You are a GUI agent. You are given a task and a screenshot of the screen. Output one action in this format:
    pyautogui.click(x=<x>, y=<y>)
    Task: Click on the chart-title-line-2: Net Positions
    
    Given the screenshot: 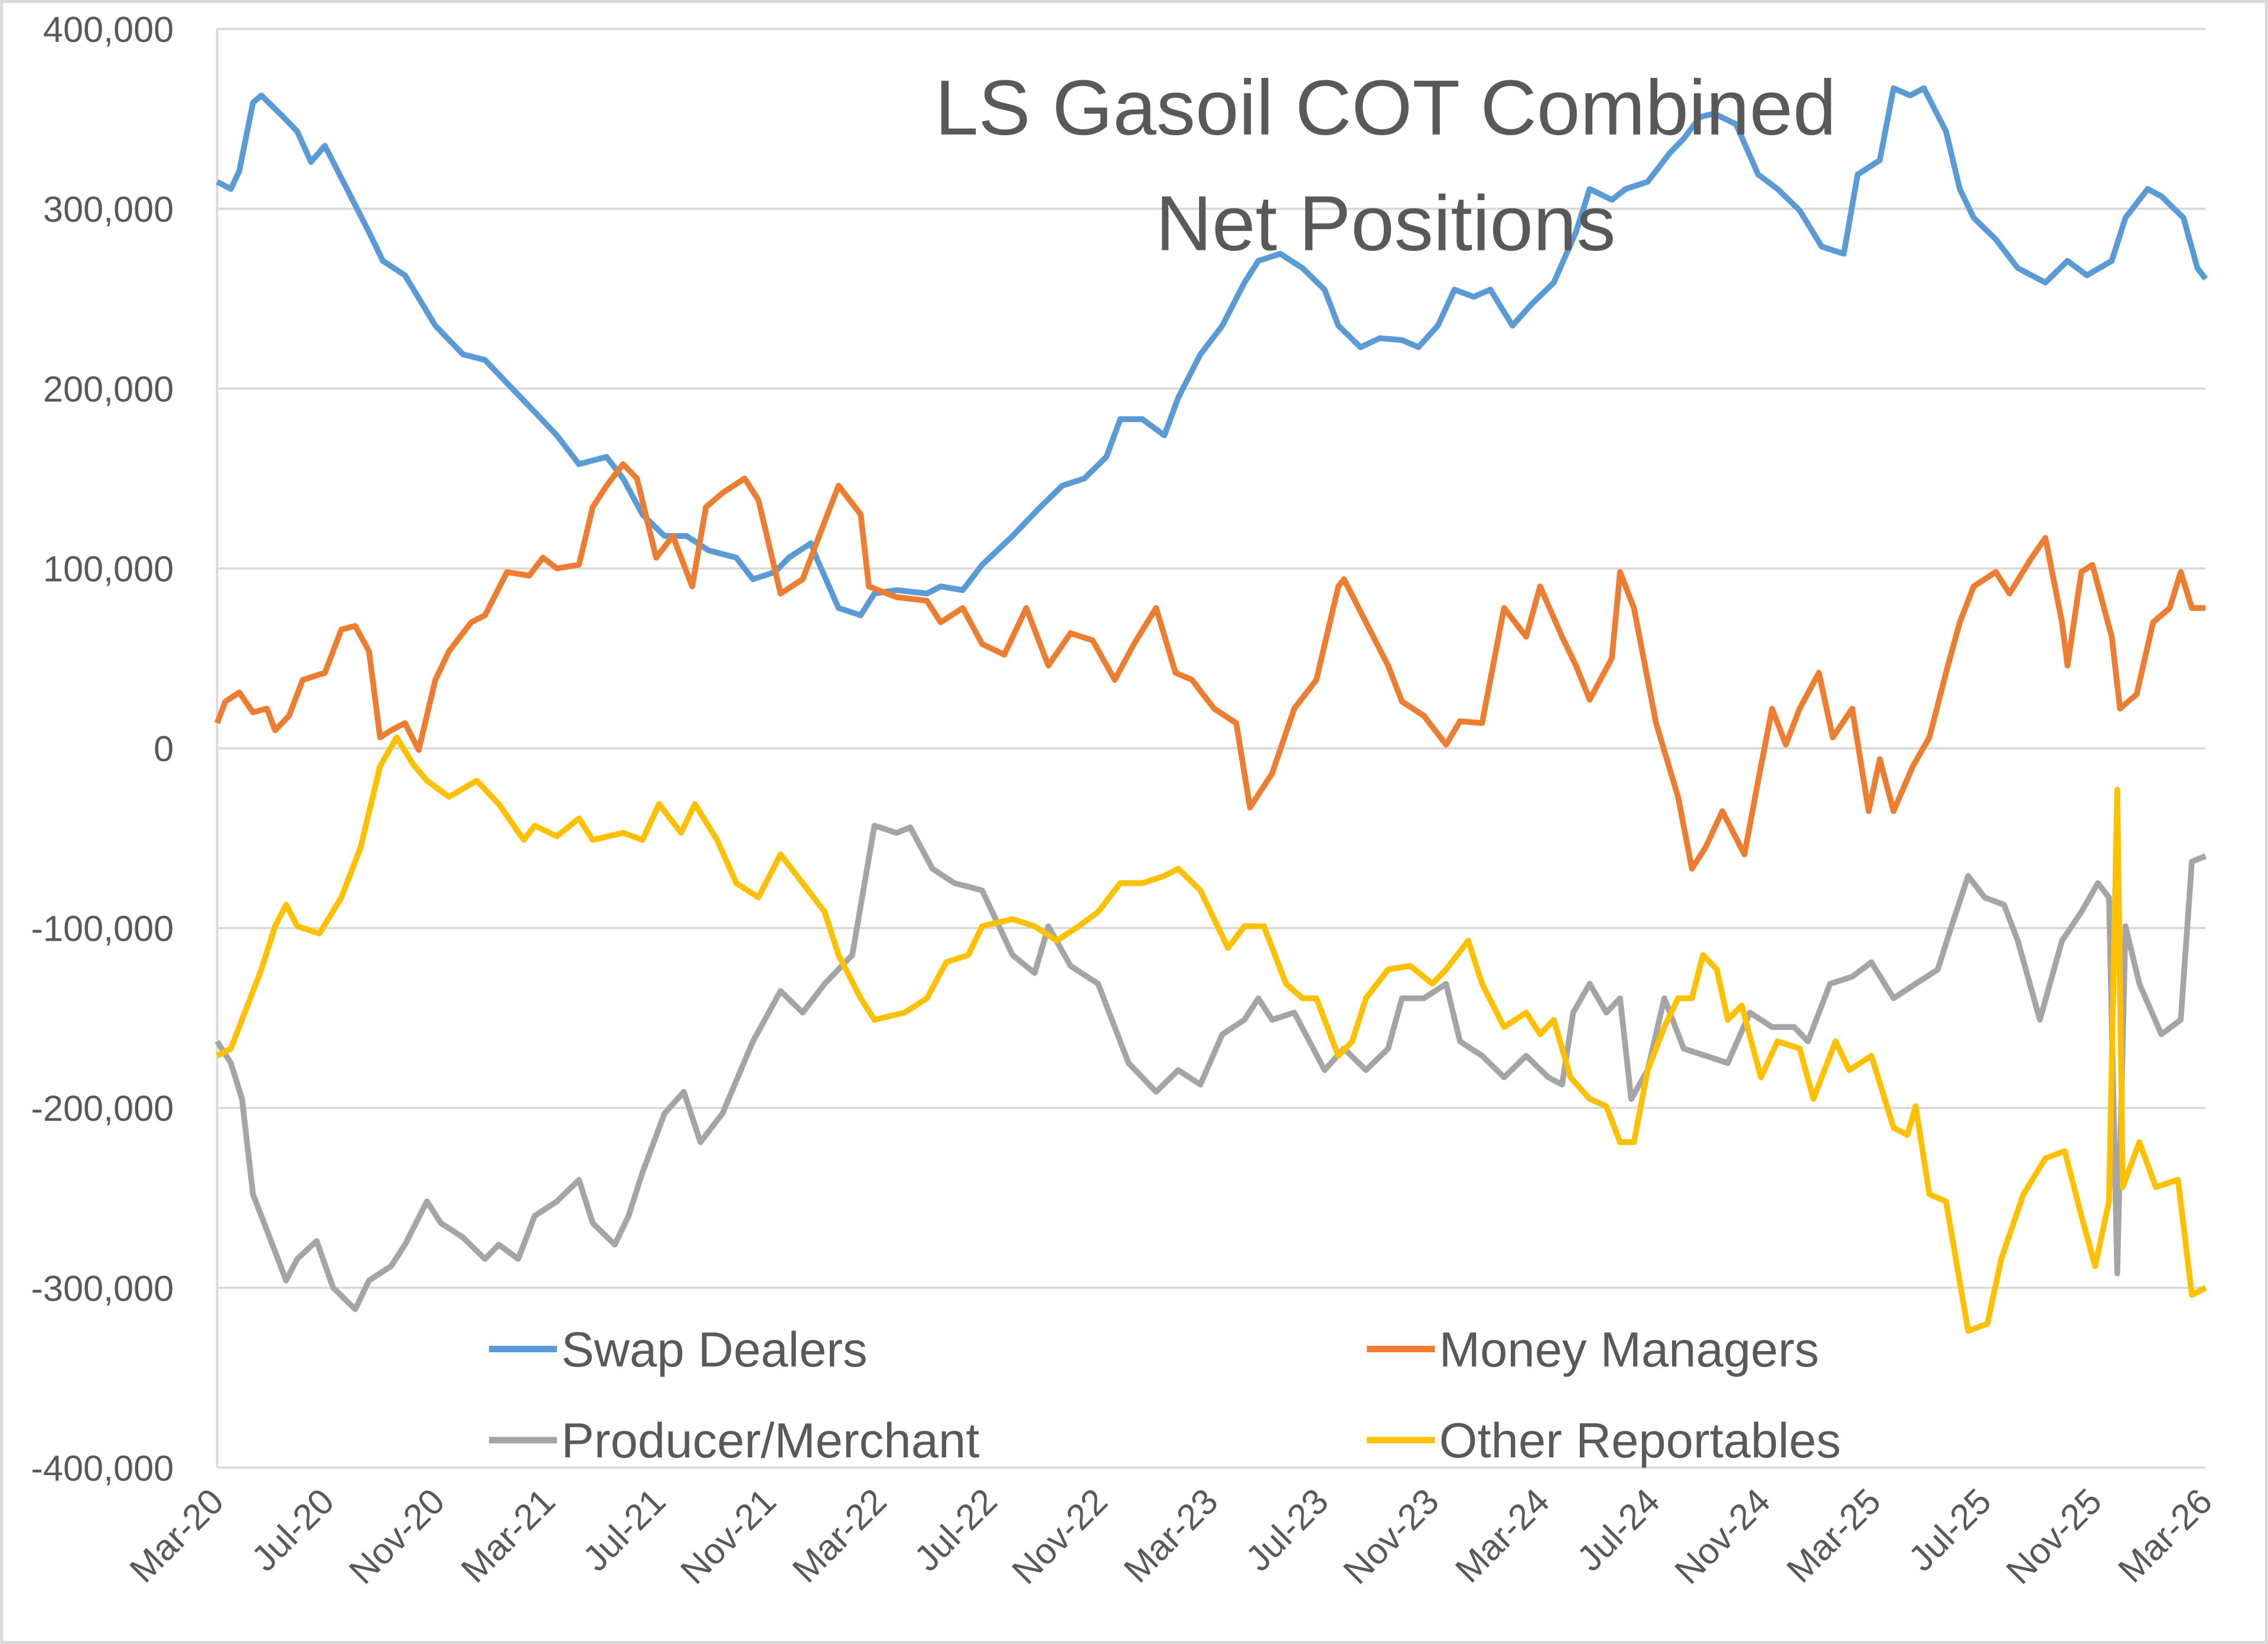 What is the action you would take?
    pyautogui.click(x=1386, y=224)
    